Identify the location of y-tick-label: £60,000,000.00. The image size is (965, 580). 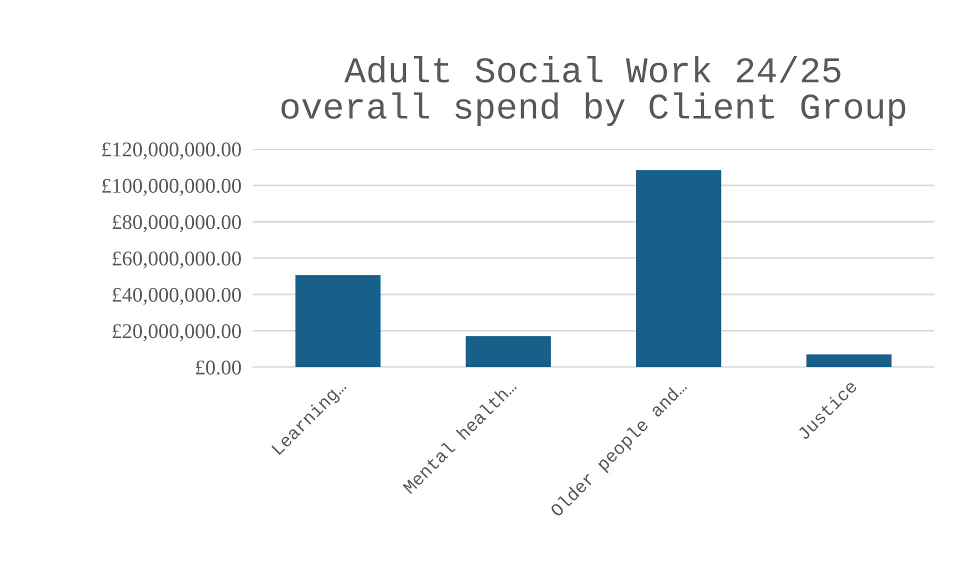
(176, 260).